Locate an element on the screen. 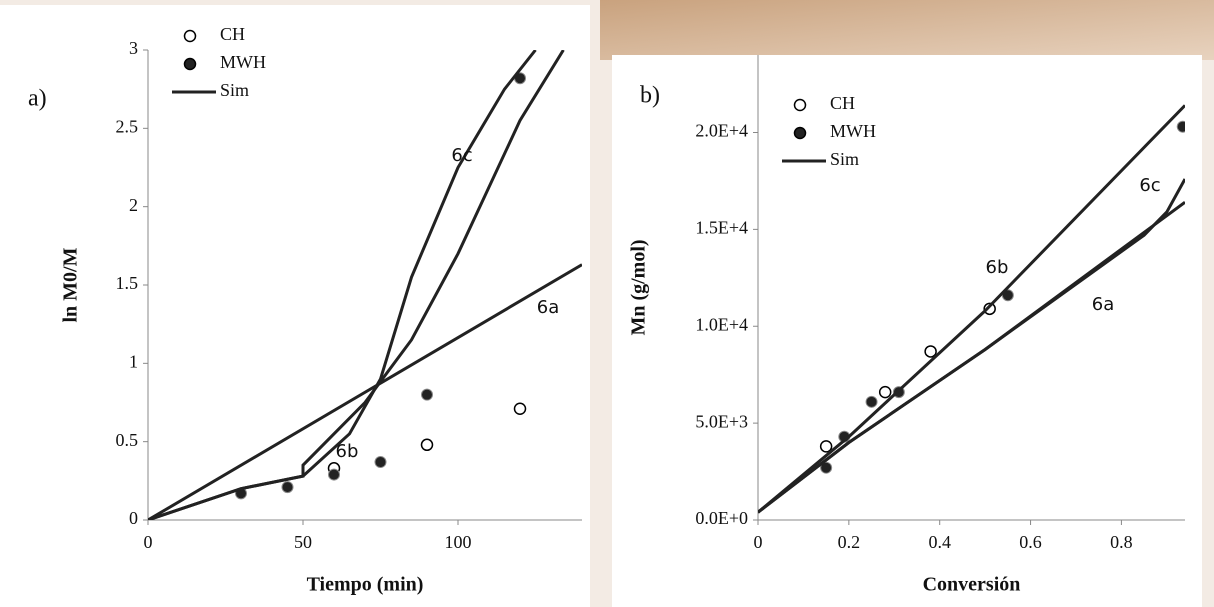 This screenshot has width=1214, height=607. x-tick-label: 0.2 is located at coordinates (849, 542).